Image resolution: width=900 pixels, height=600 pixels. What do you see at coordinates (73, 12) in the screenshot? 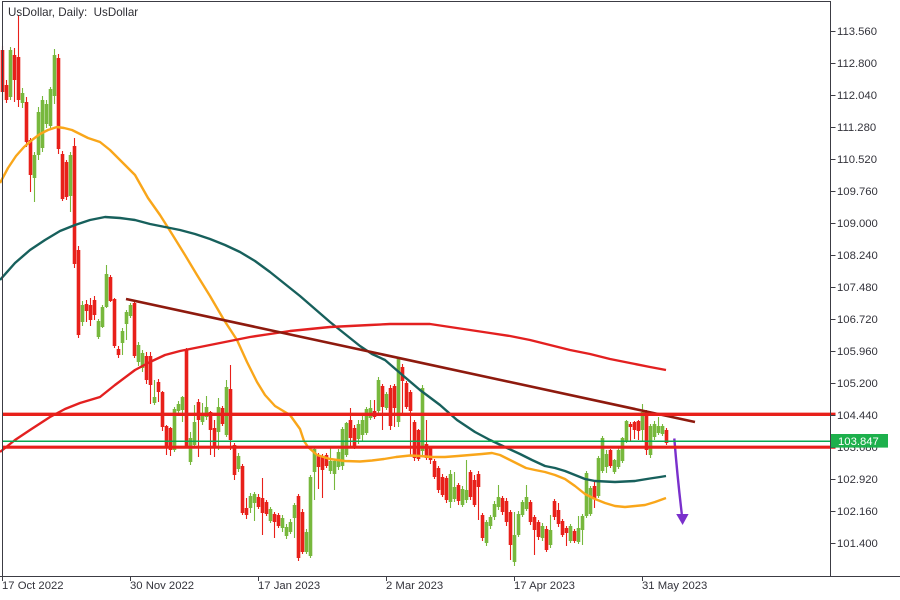
I see `svg-text: UsDollar, Daily: UsDollar` at bounding box center [73, 12].